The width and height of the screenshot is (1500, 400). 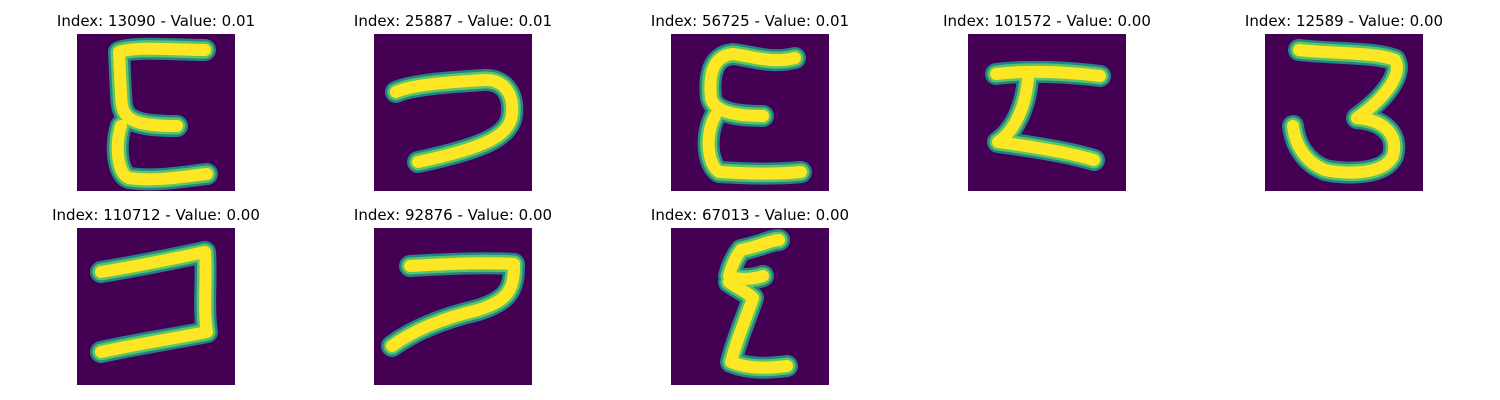 What do you see at coordinates (453, 21) in the screenshot?
I see `panel-title-2: Index: 25887 - Value: 0.01` at bounding box center [453, 21].